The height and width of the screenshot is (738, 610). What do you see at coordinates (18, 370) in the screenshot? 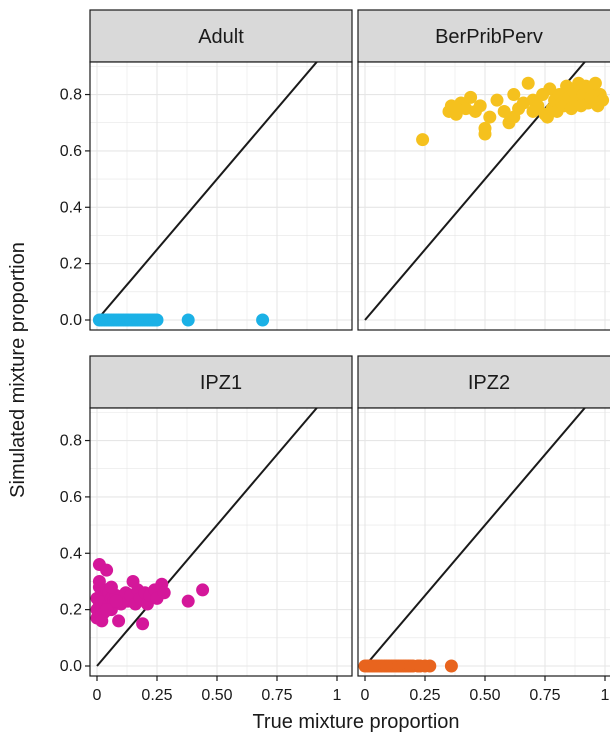
I see `y-axis-title: Simulated mixture proportion` at bounding box center [18, 370].